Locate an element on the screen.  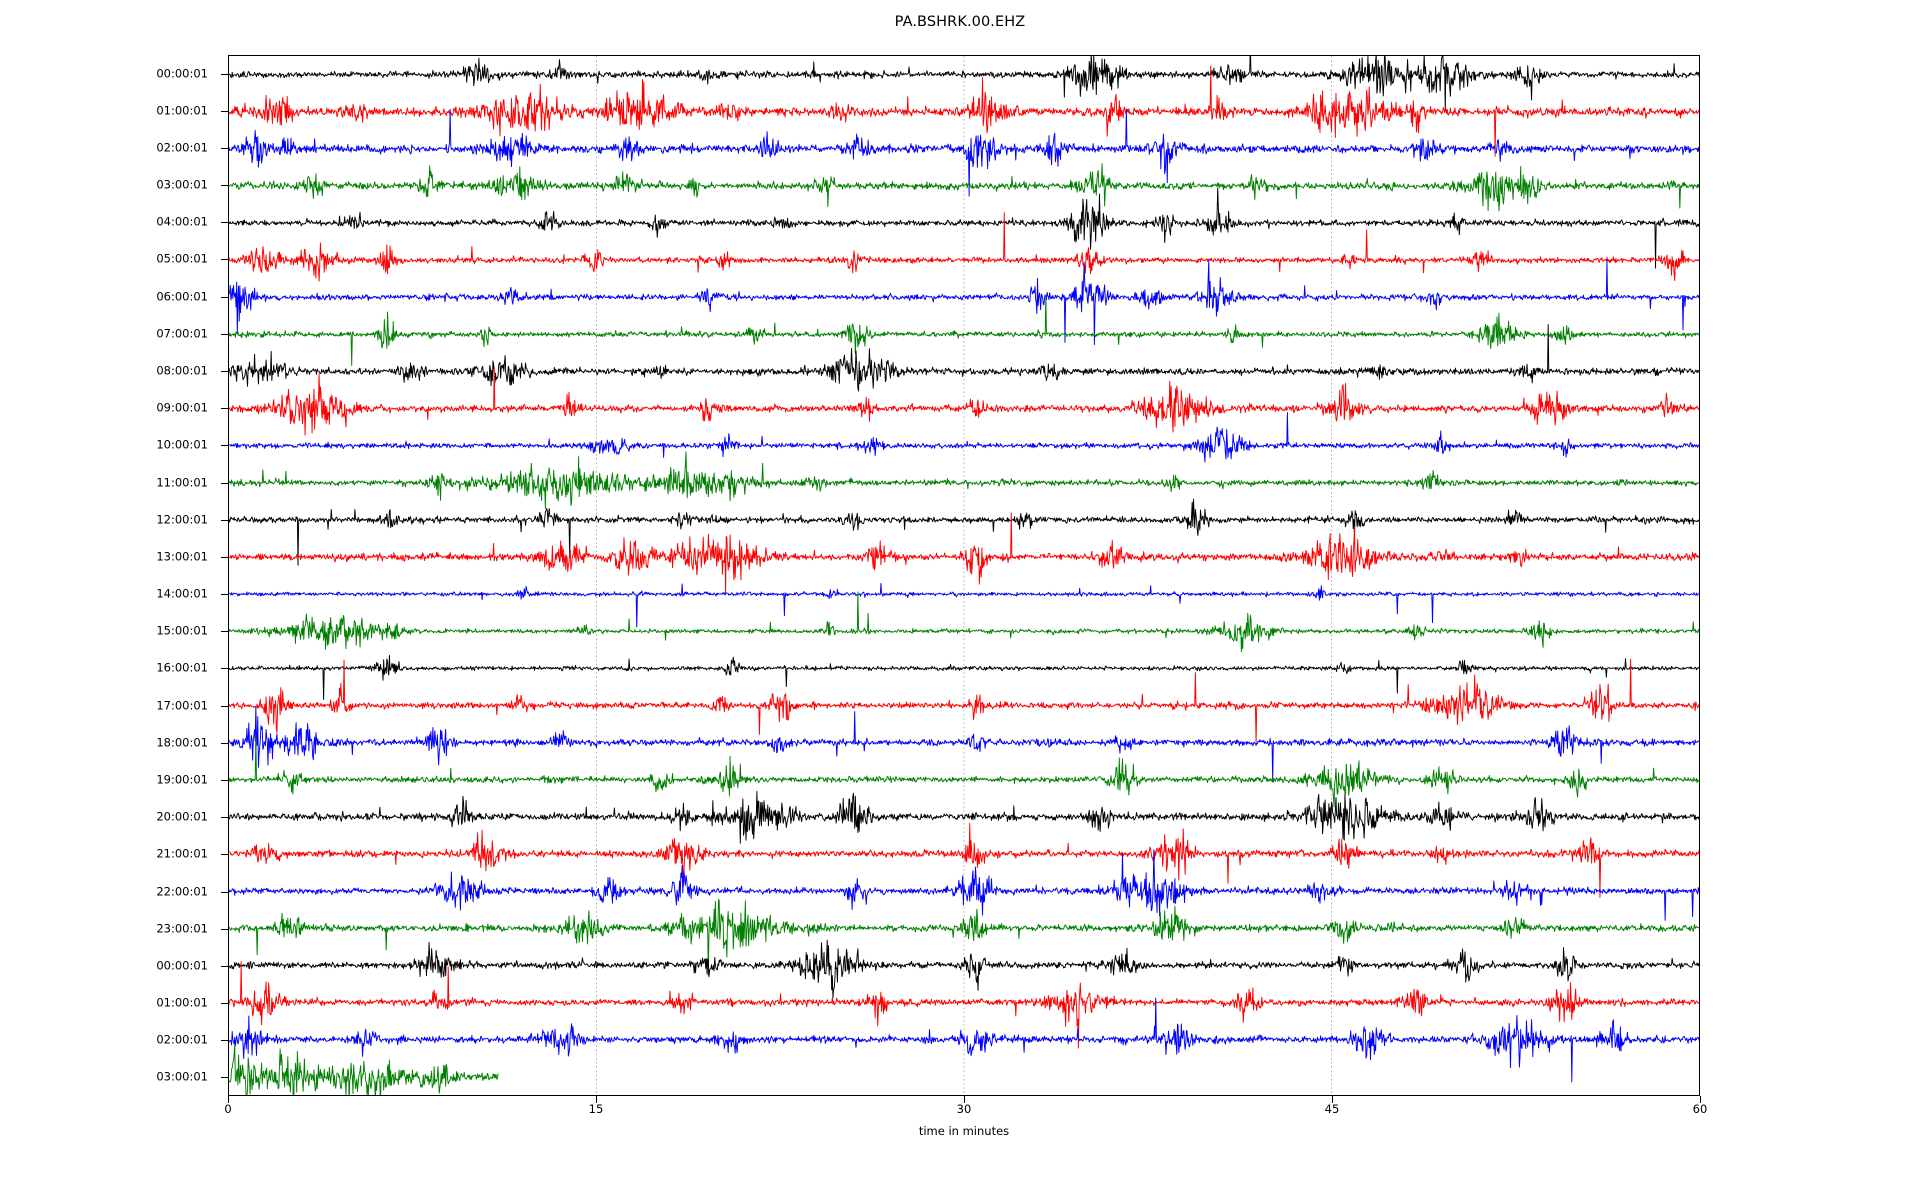
y-tick-label: 20:00:01 is located at coordinates (182, 816).